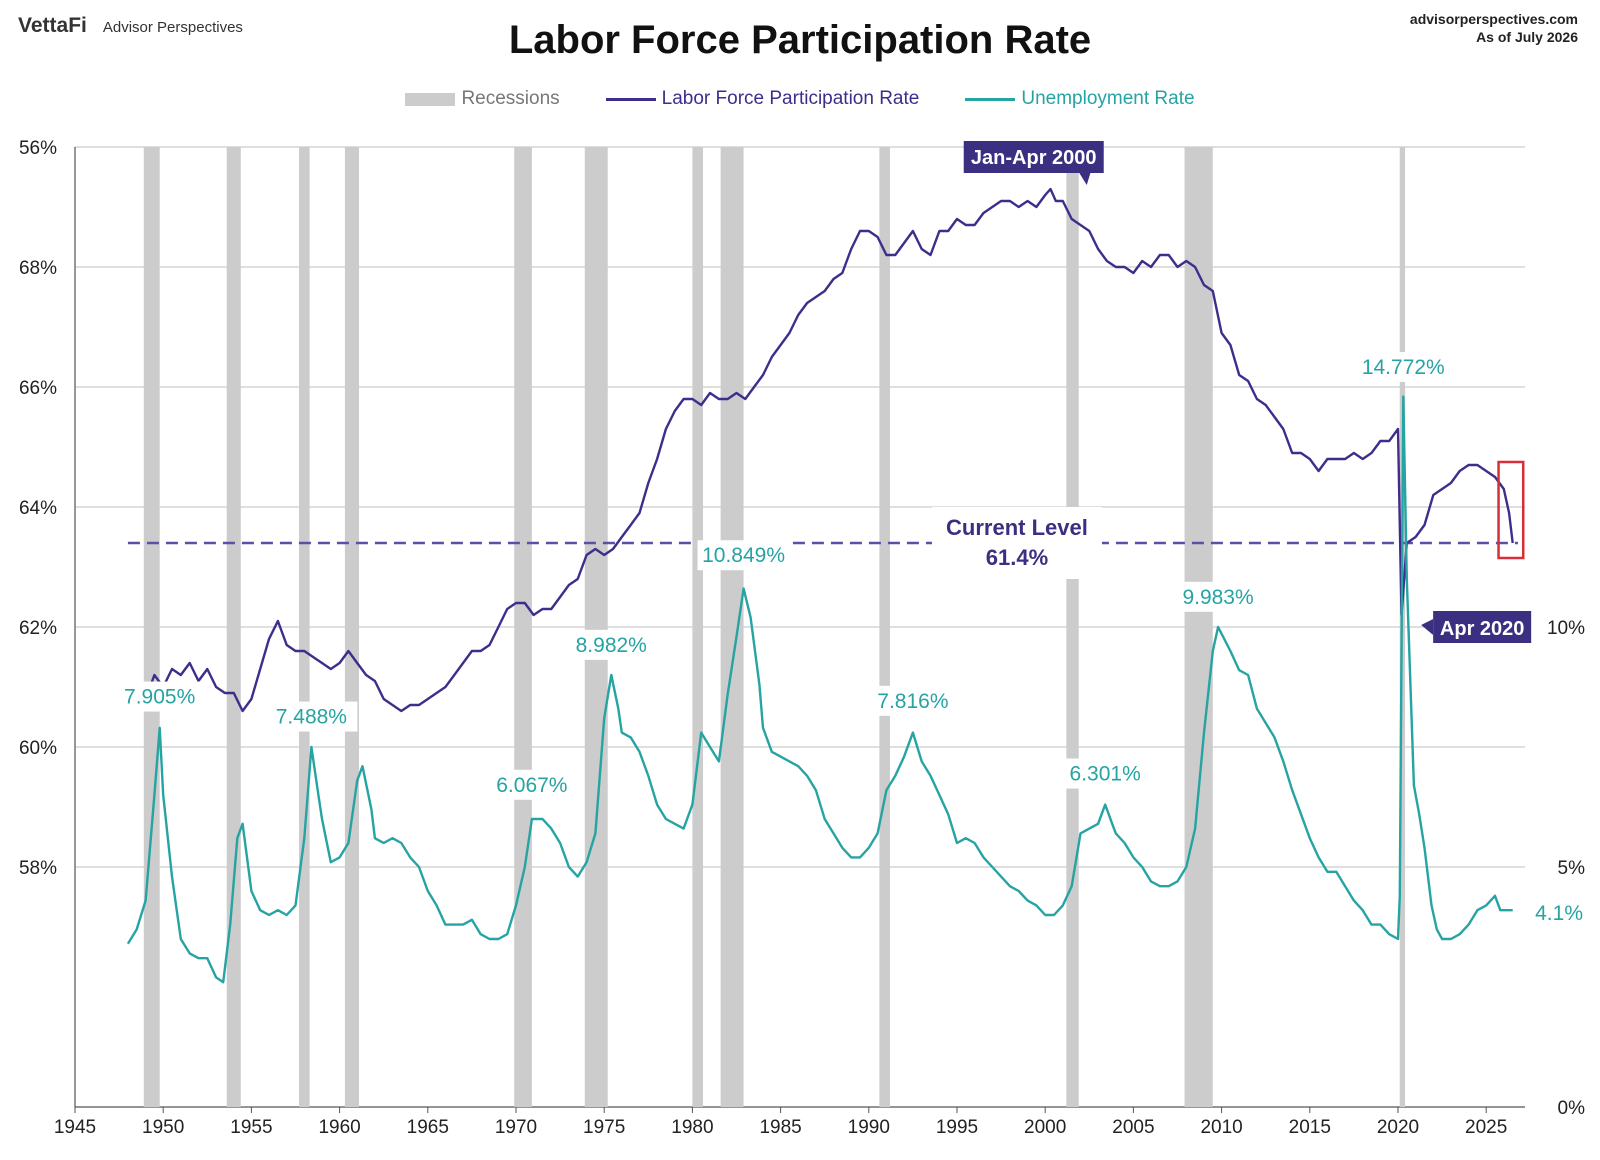 The width and height of the screenshot is (1600, 1160). Describe the element at coordinates (38, 628) in the screenshot. I see `y-left-tick-label: 62%` at that location.